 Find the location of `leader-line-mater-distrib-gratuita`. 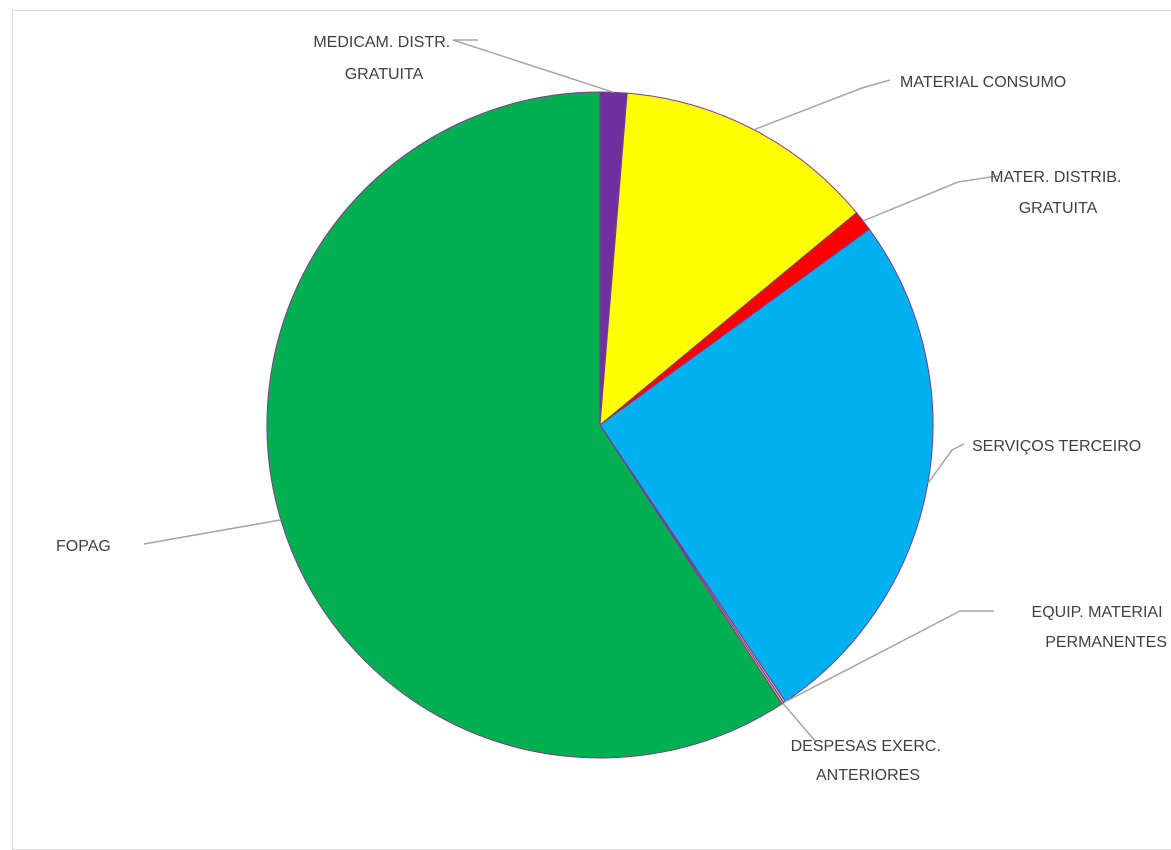

leader-line-mater-distrib-gratuita is located at coordinates (930, 198).